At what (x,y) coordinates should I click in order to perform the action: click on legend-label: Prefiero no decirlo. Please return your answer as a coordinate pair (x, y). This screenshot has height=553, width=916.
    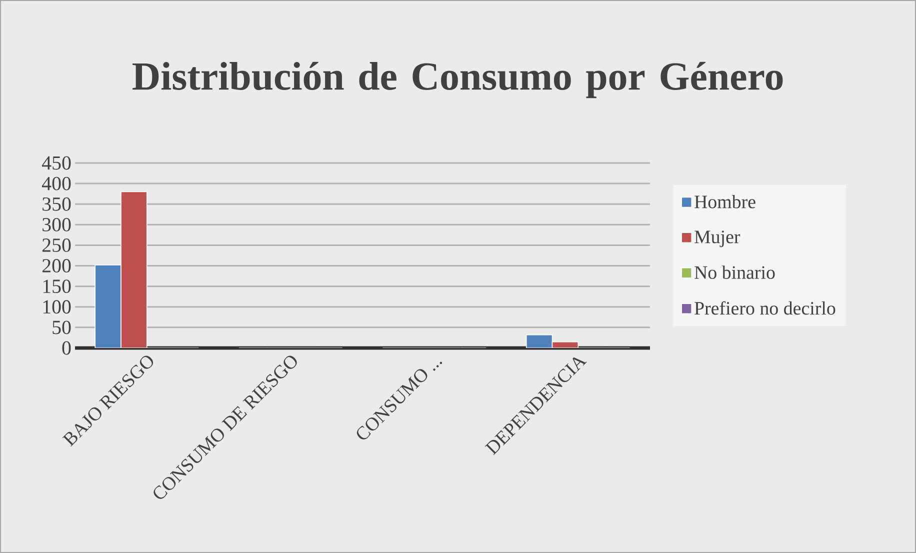
    Looking at the image, I should click on (765, 308).